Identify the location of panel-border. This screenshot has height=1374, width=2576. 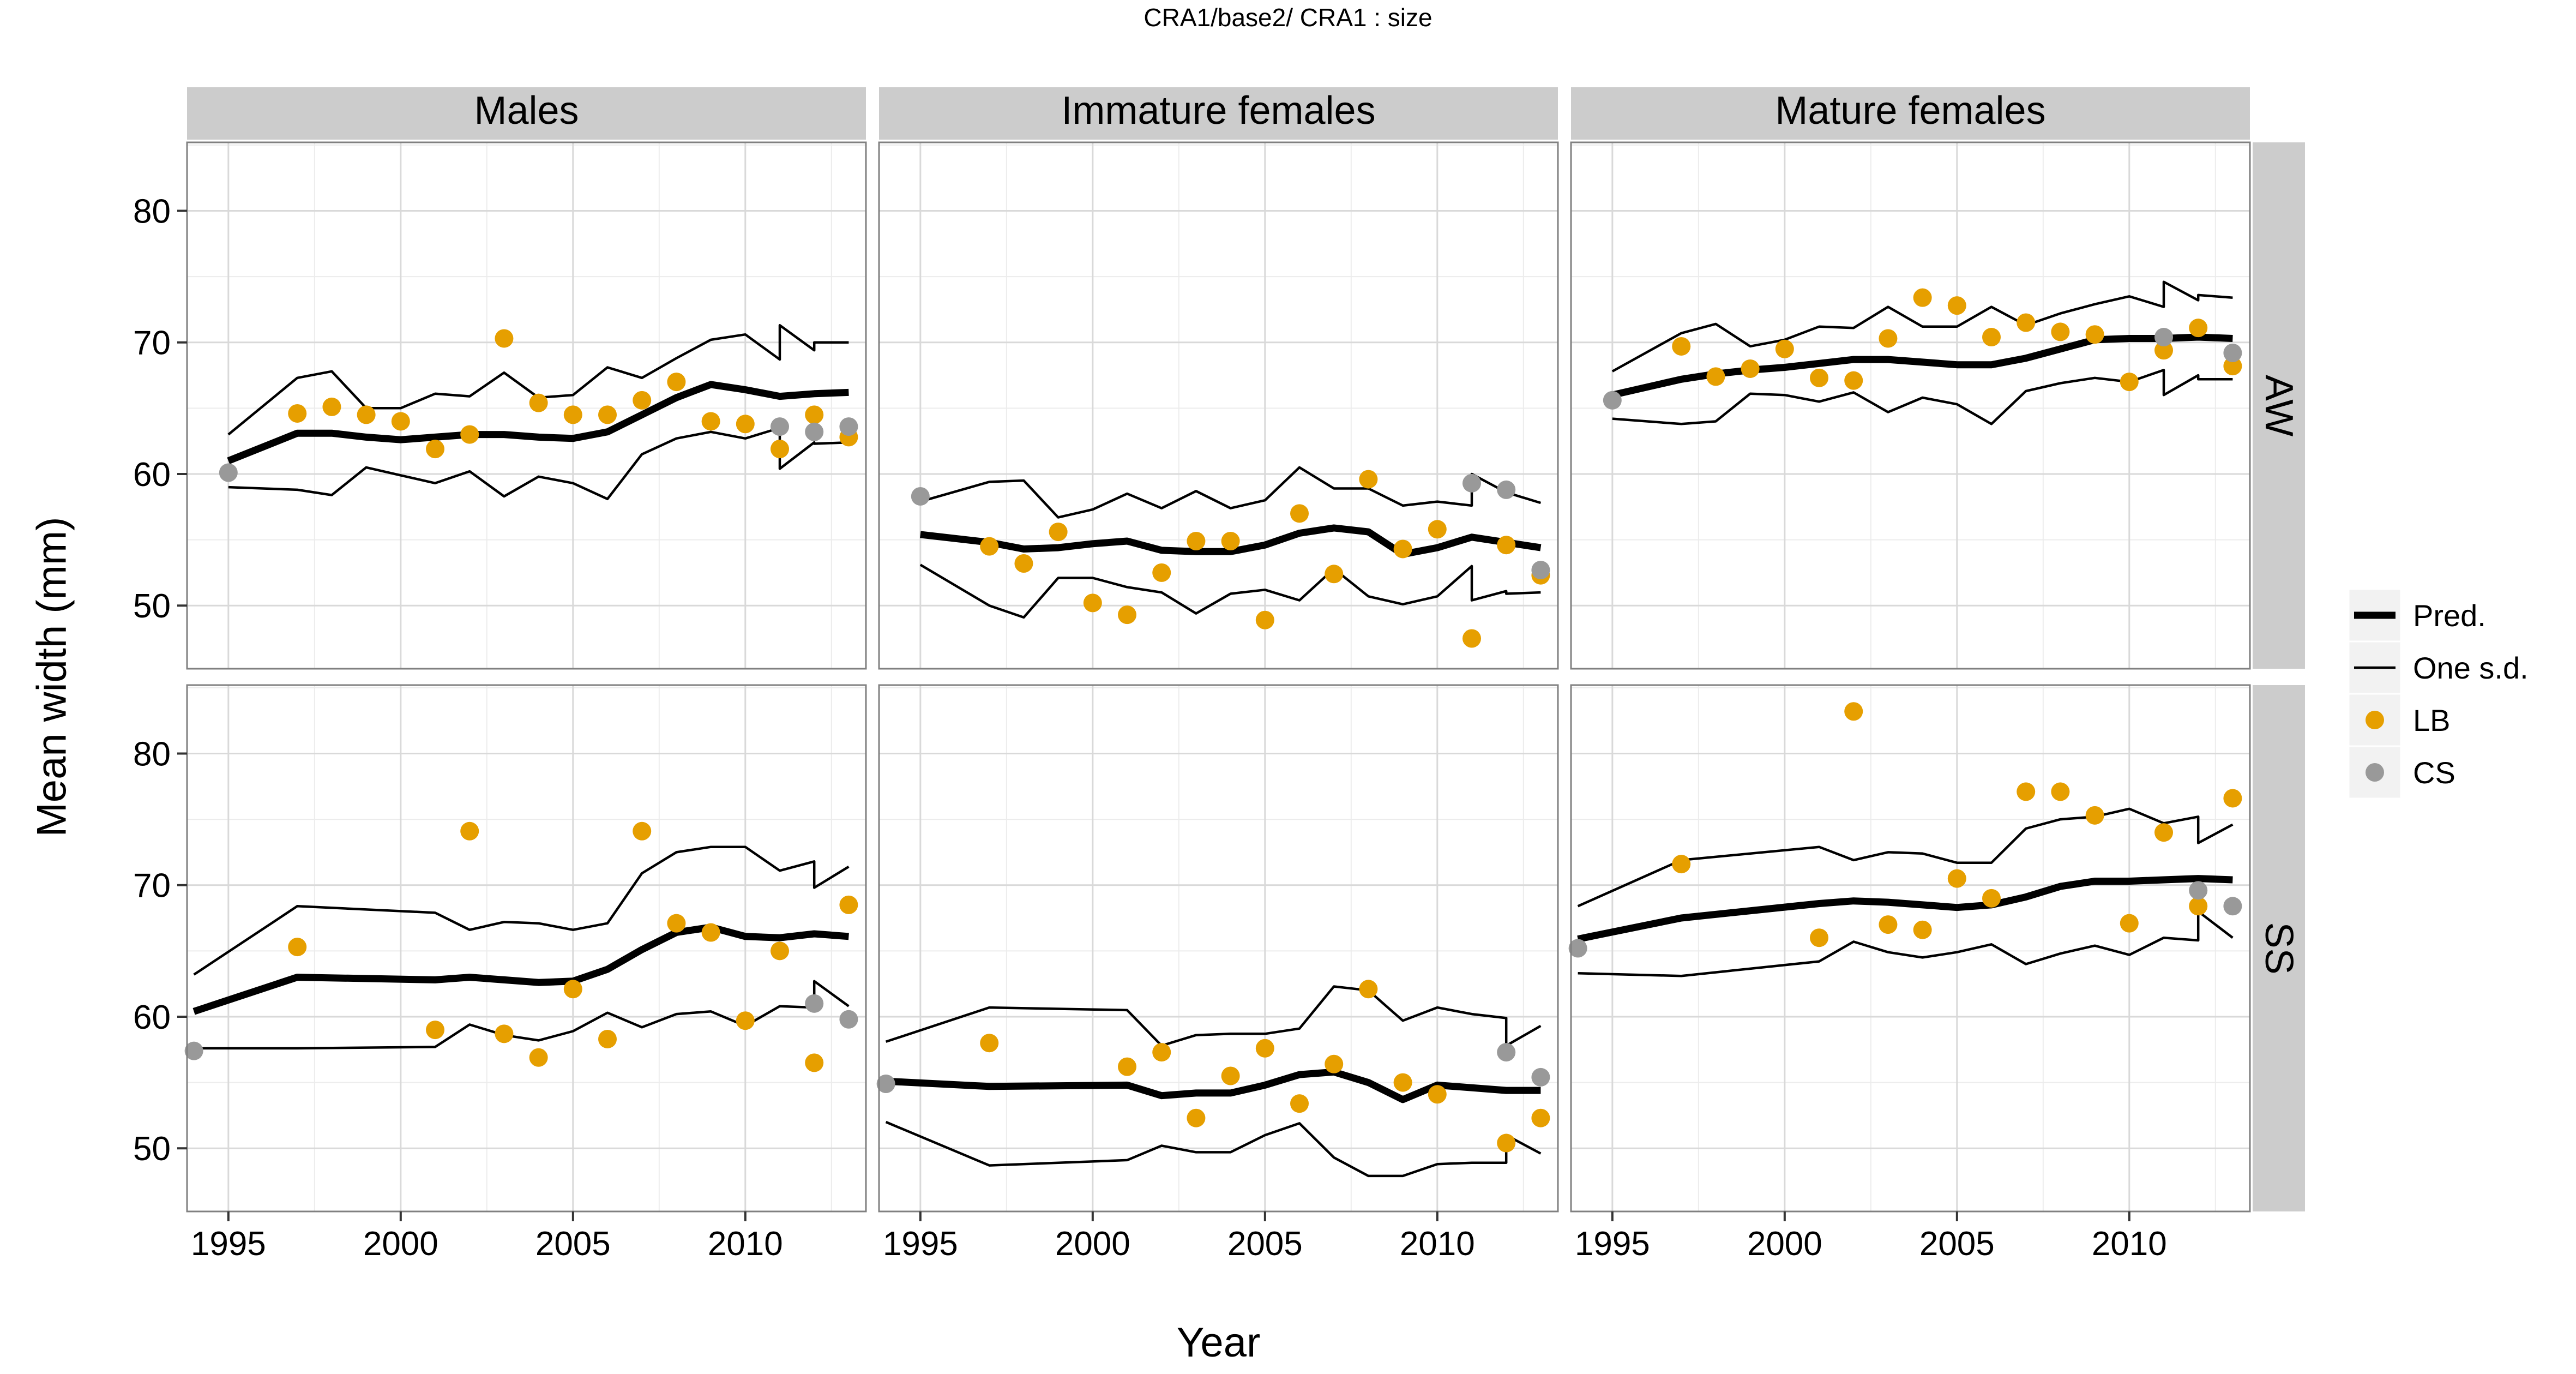
(1218, 948).